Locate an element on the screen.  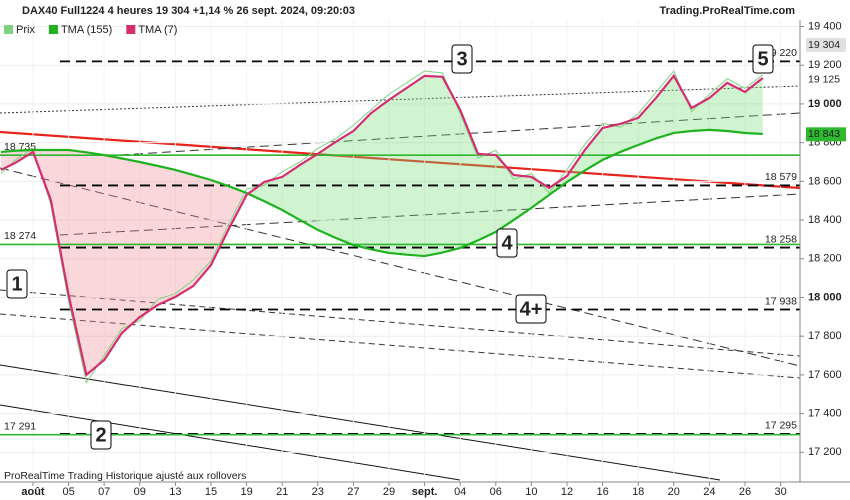
y-tick-label: 19 400 is located at coordinates (825, 26).